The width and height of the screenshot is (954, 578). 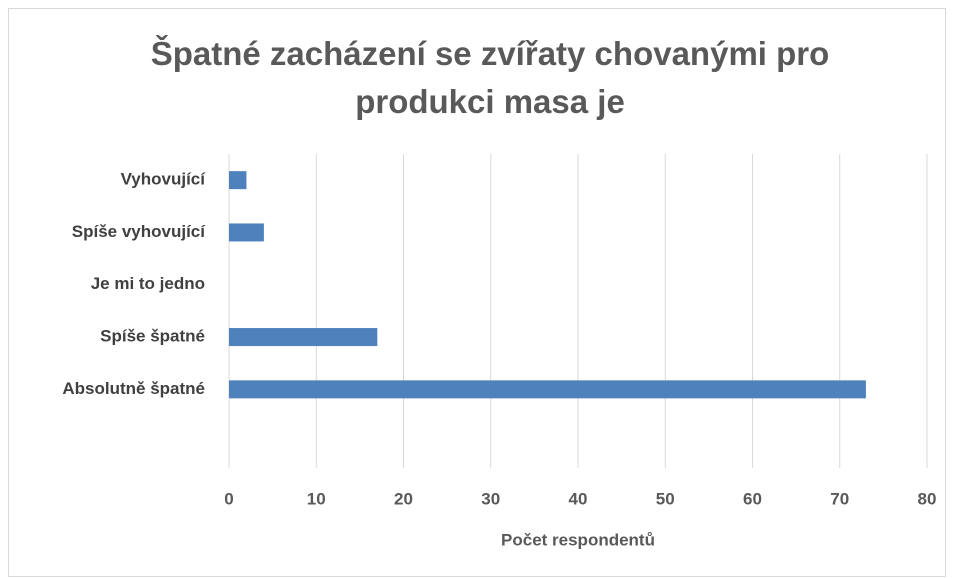 I want to click on y-tick-label: Spíše špatné, so click(x=152, y=336).